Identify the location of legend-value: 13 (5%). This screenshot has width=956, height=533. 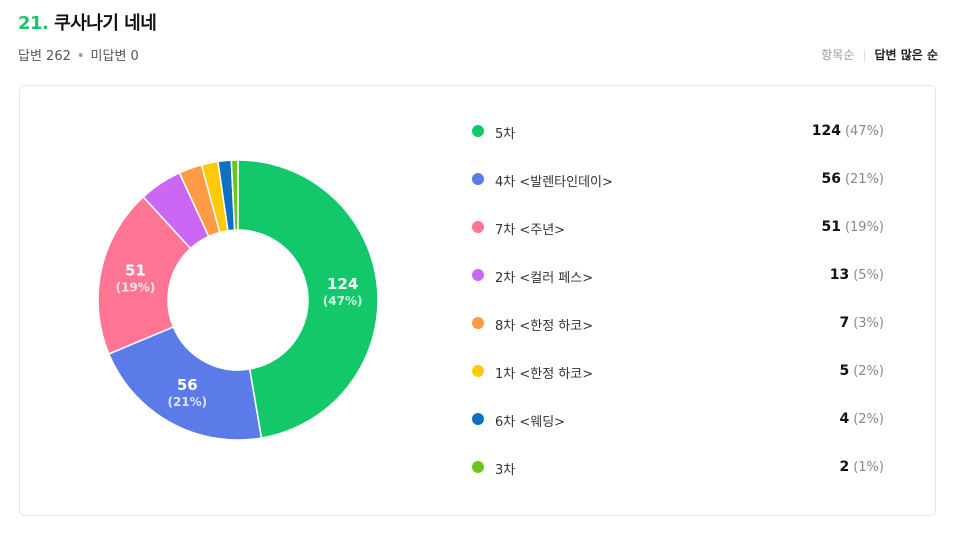
(857, 275).